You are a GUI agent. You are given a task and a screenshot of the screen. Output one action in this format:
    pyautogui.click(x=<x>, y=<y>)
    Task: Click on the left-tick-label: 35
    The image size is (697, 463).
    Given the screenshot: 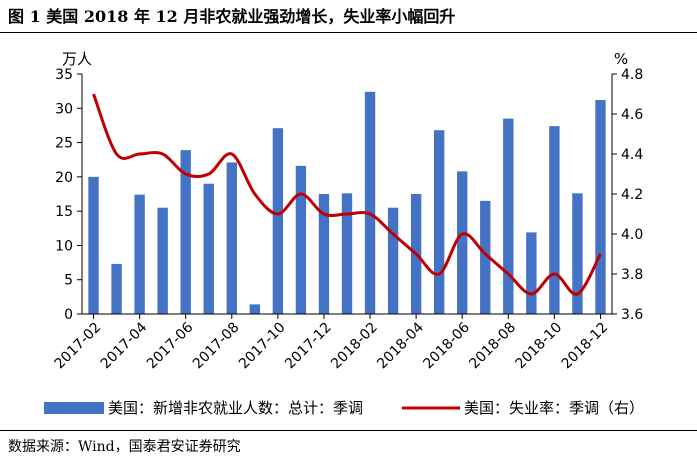 What is the action you would take?
    pyautogui.click(x=64, y=75)
    